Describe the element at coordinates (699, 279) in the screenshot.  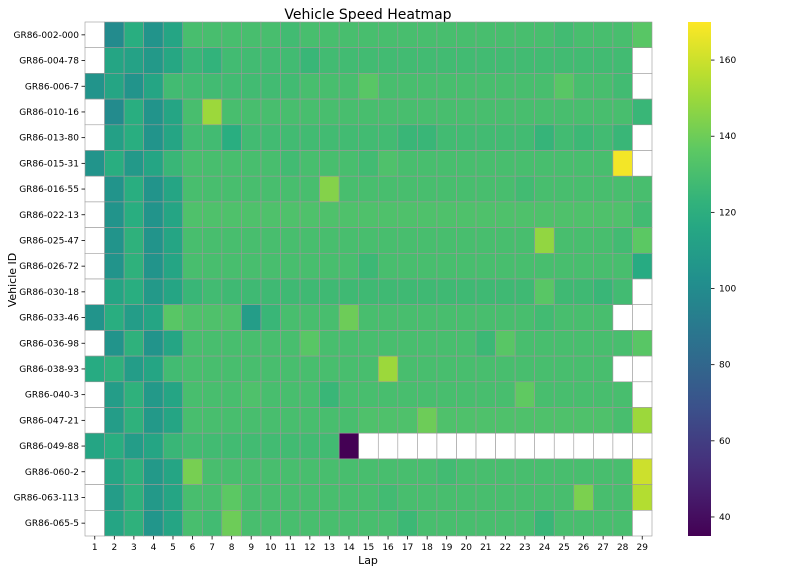
I see `colorbar` at that location.